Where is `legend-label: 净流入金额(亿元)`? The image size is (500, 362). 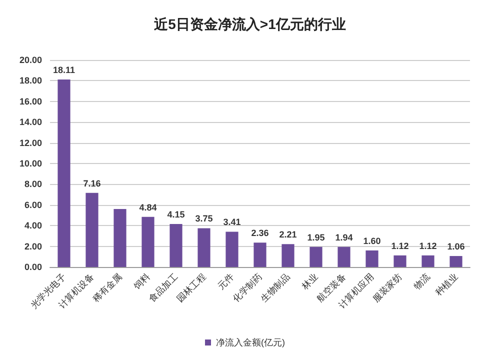
legend-label: 净流入金额(亿元) is located at coordinates (250, 343).